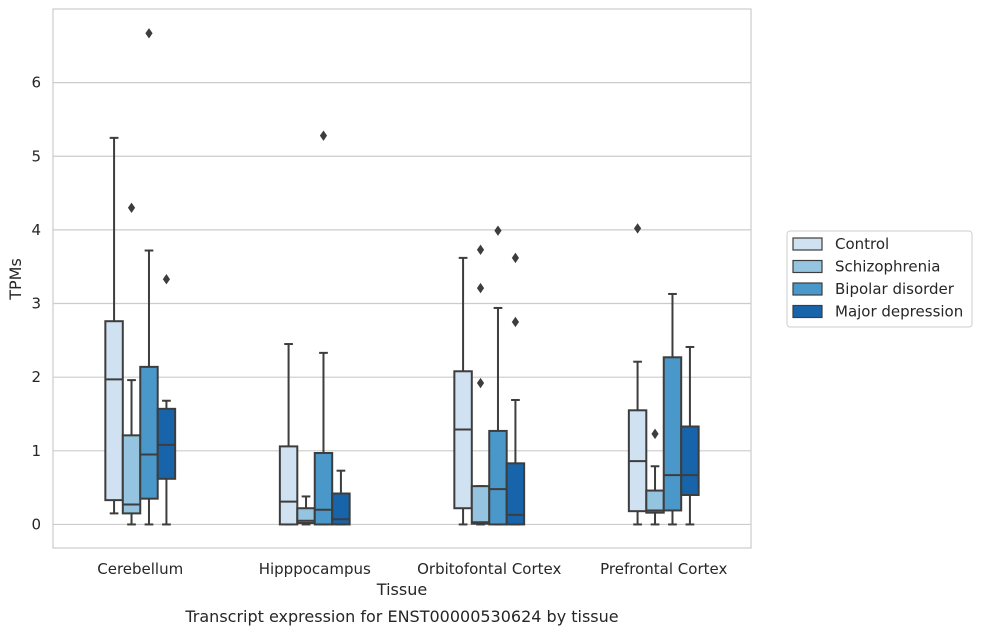  What do you see at coordinates (36, 524) in the screenshot?
I see `y-tick-label: 0` at bounding box center [36, 524].